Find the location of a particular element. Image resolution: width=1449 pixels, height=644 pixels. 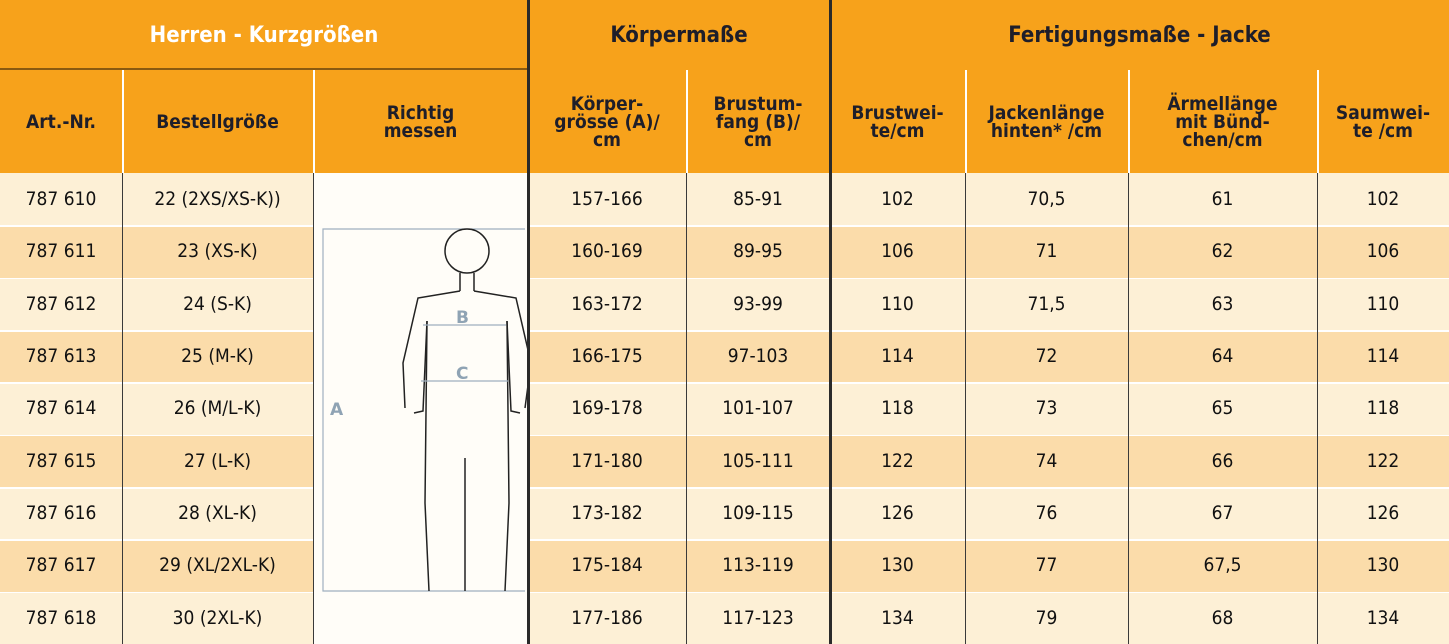

cell: 30 (2XL-K) is located at coordinates (217, 617).